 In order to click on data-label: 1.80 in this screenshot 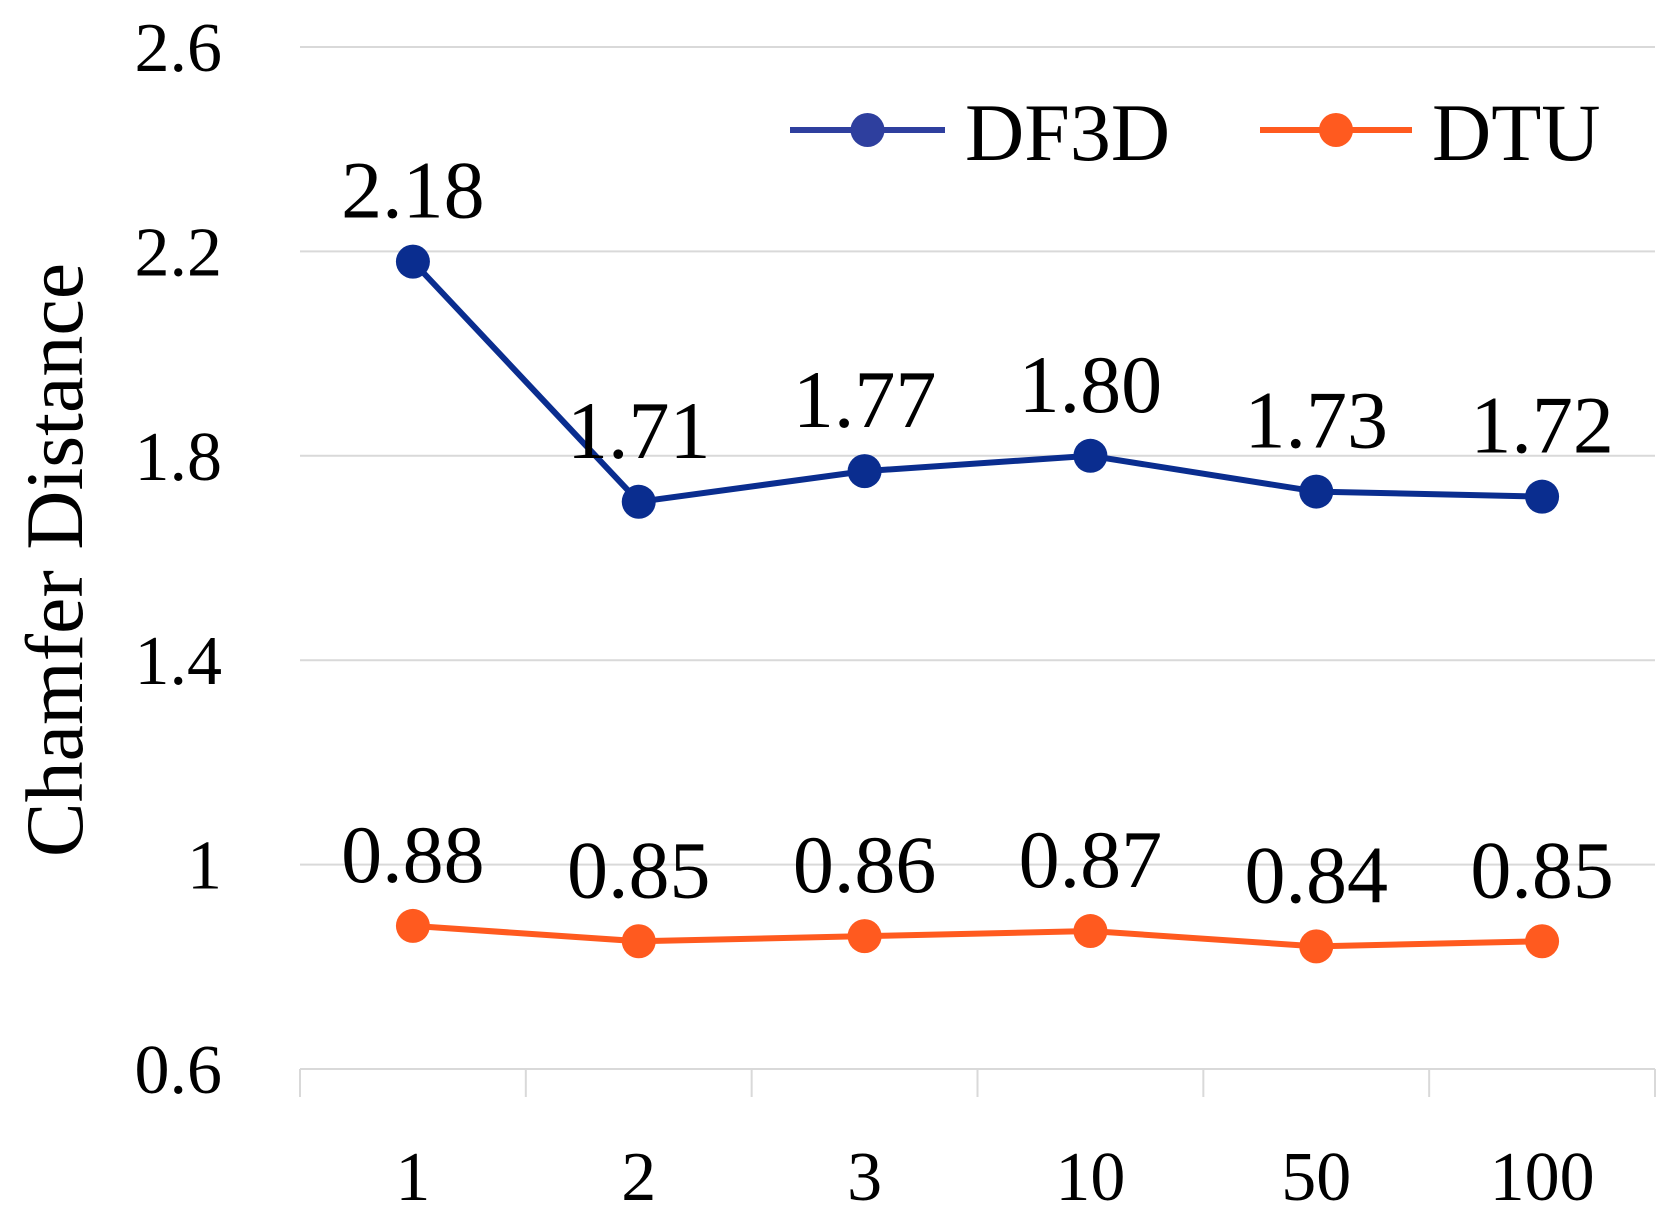, I will do `click(1091, 384)`.